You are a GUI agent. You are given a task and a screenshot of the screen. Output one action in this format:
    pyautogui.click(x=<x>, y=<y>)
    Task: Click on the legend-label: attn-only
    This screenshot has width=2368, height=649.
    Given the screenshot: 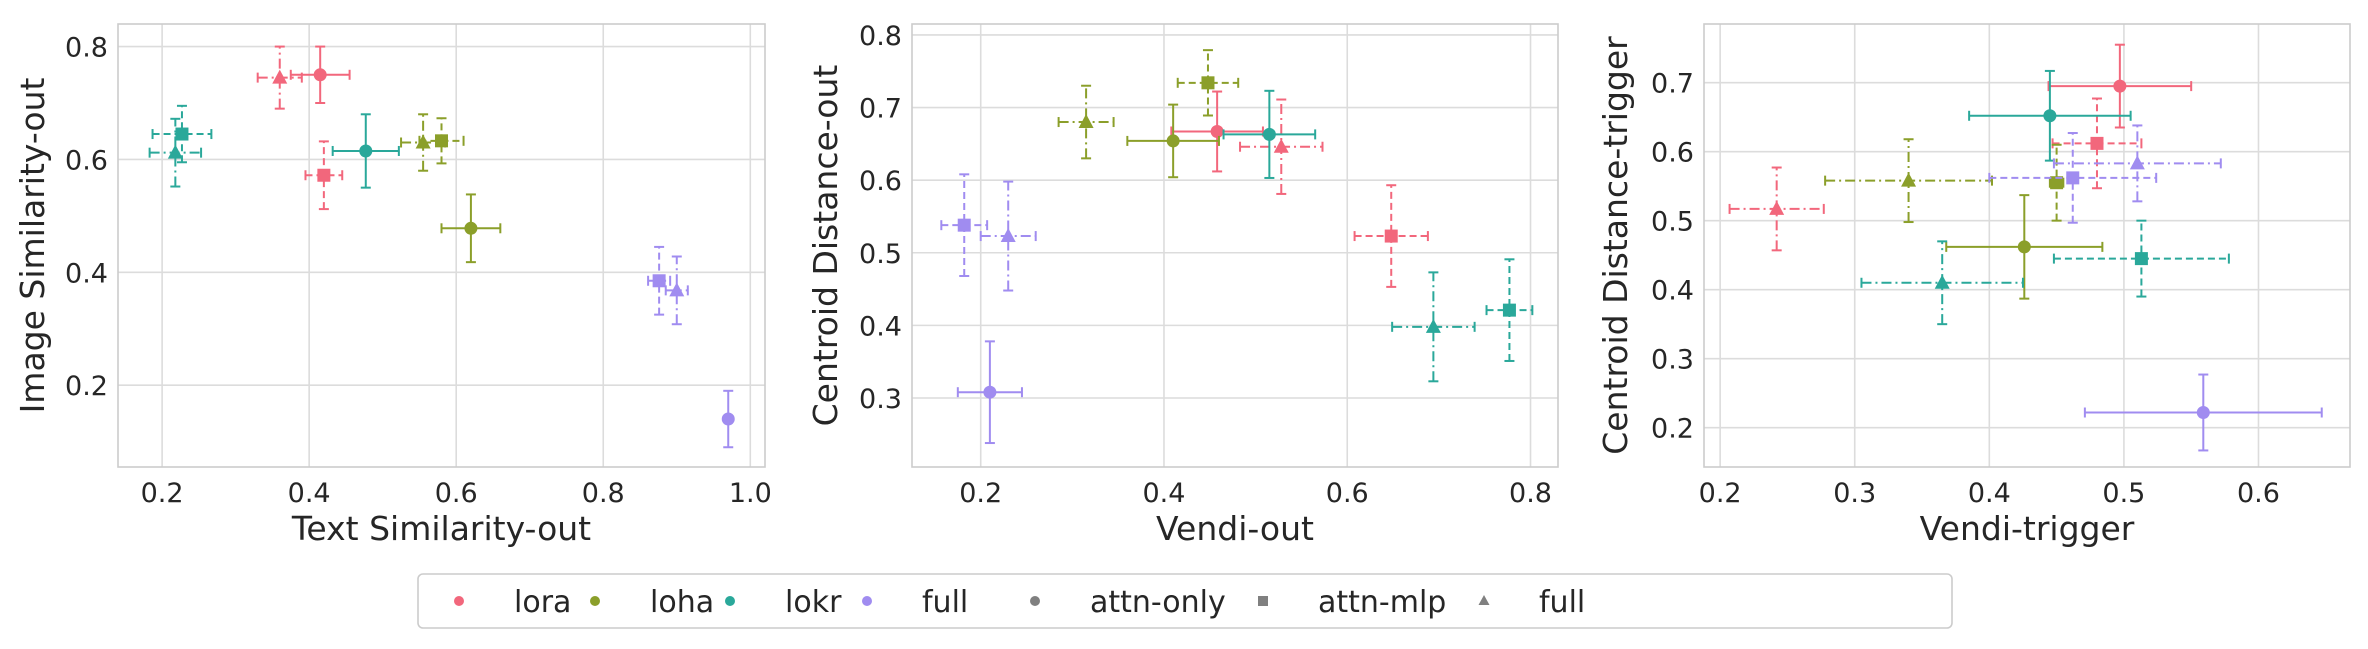 What is the action you would take?
    pyautogui.click(x=1158, y=602)
    